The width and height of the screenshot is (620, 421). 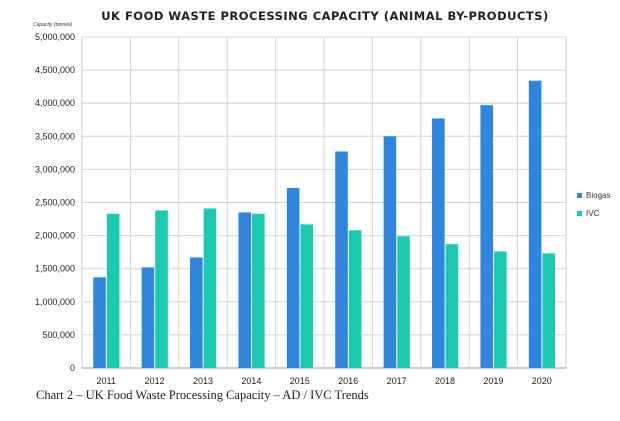 What do you see at coordinates (55, 269) in the screenshot?
I see `y-tick-label: 1,500,000` at bounding box center [55, 269].